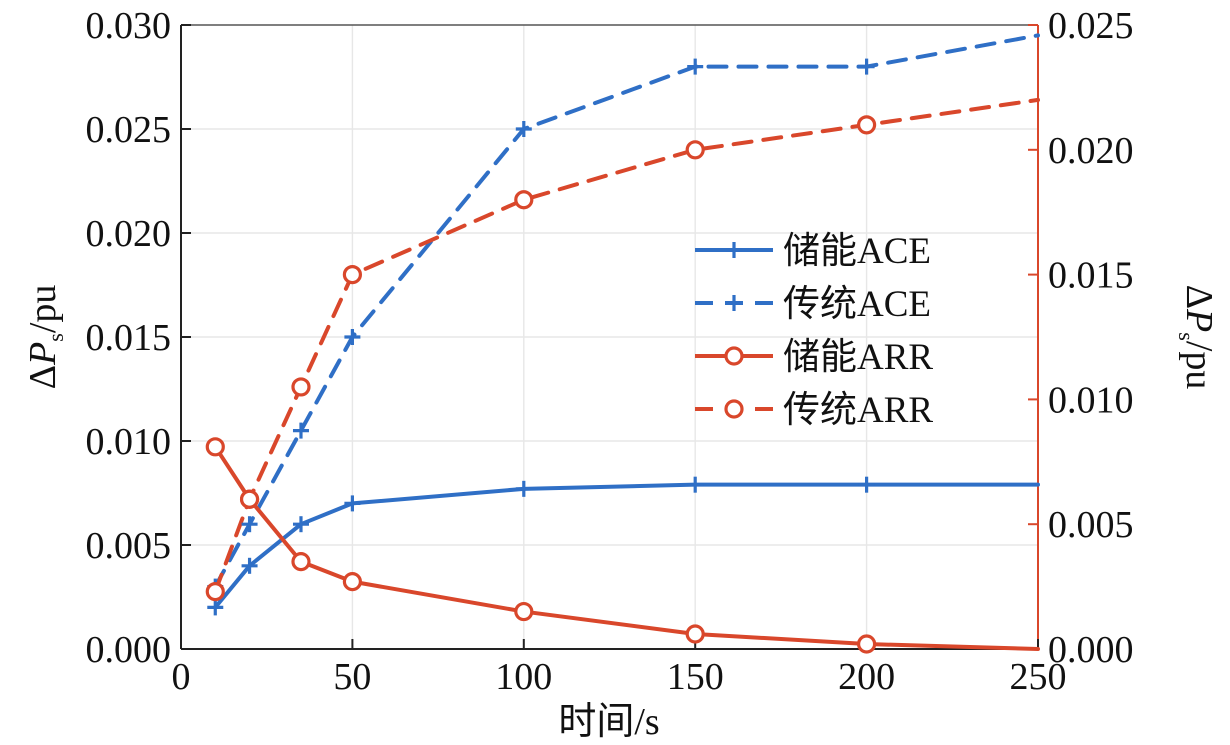  What do you see at coordinates (43, 309) in the screenshot?
I see `left-y-axis-title-suffix: /pu` at bounding box center [43, 309].